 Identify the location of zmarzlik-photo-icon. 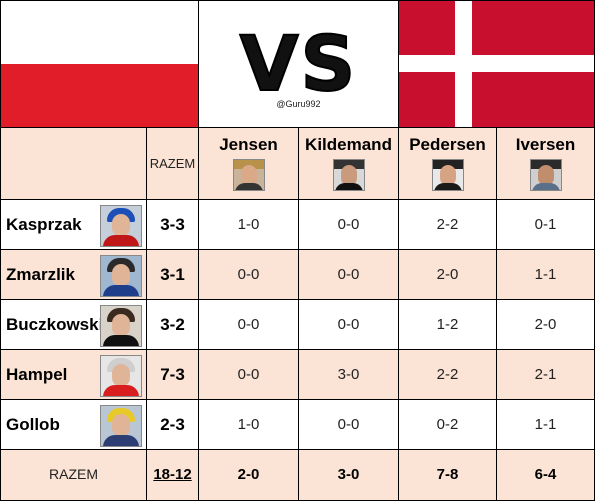
(121, 276).